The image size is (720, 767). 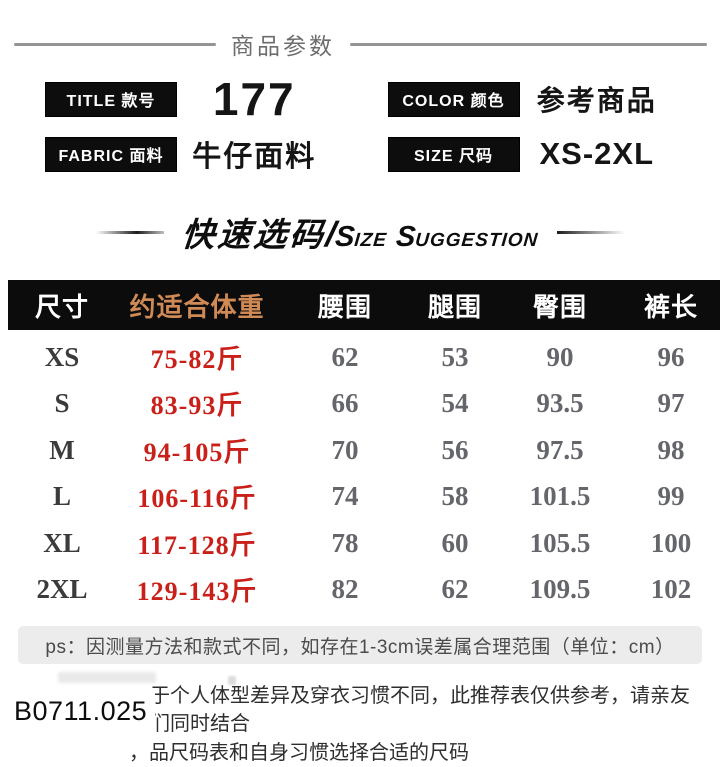 What do you see at coordinates (455, 496) in the screenshot?
I see `cell-thigh: 58` at bounding box center [455, 496].